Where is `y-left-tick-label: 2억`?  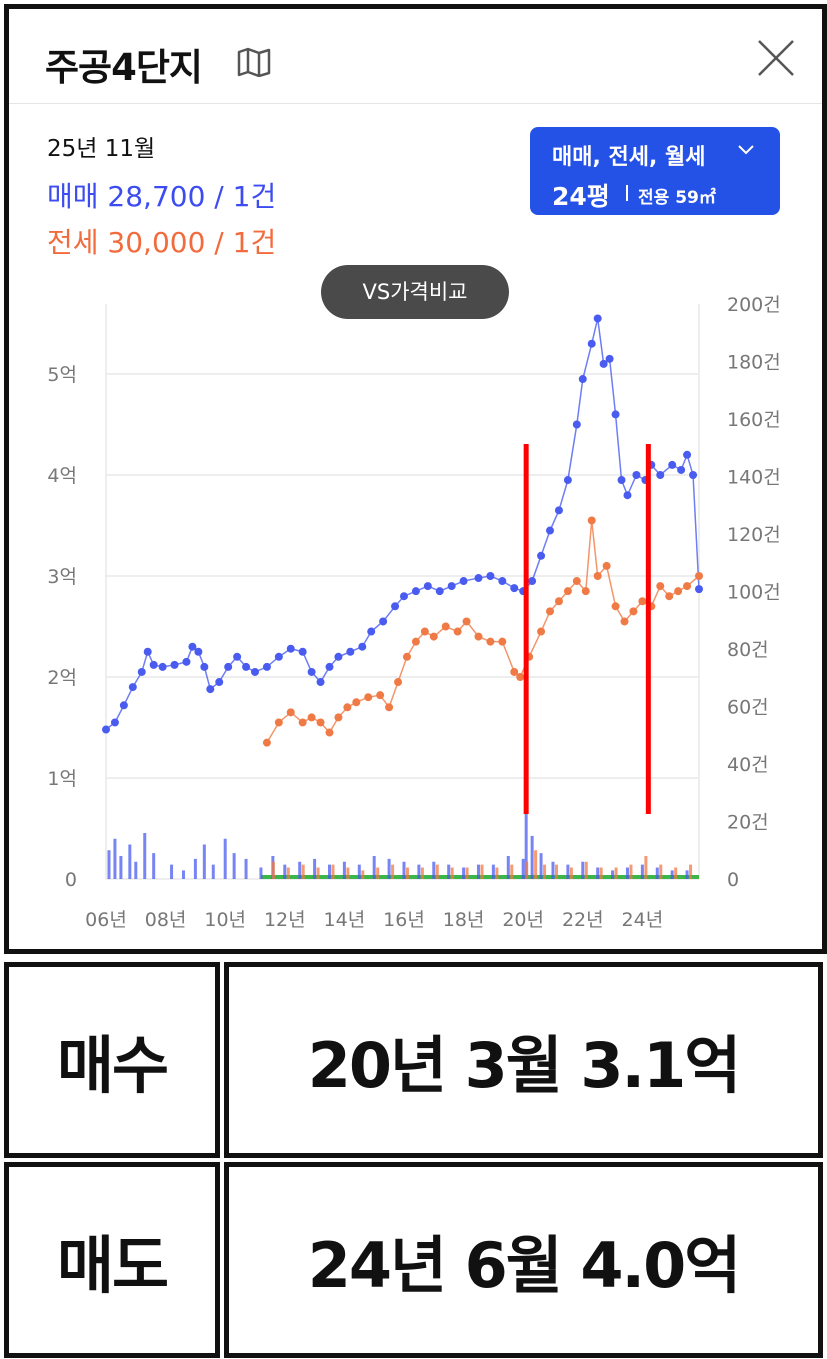 y-left-tick-label: 2억 is located at coordinates (62, 678).